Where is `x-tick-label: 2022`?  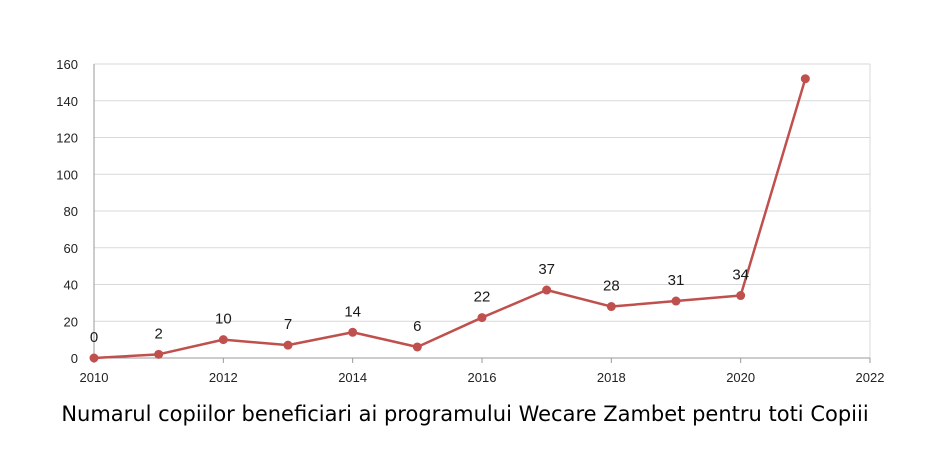 x-tick-label: 2022 is located at coordinates (870, 377).